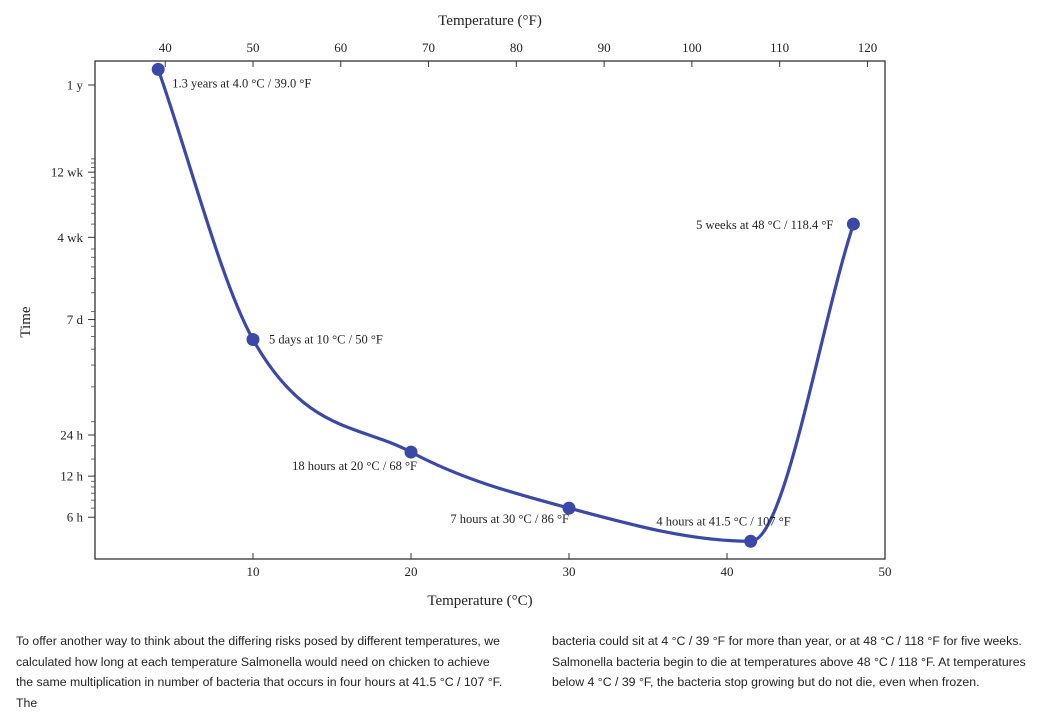 This screenshot has width=1054, height=713. I want to click on data-point-label: 18 hours at 20 °C / 68 °F, so click(354, 466).